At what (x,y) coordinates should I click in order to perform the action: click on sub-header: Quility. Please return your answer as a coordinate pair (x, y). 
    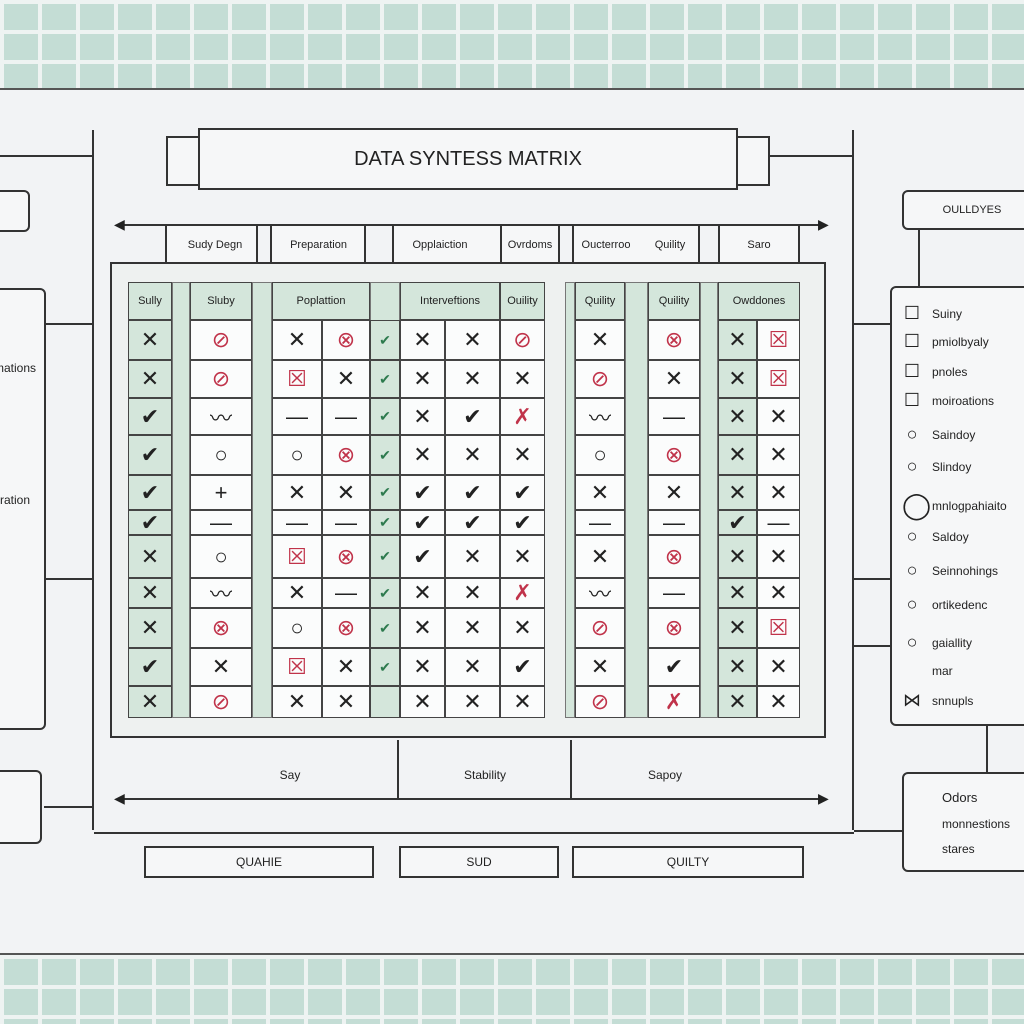
    Looking at the image, I should click on (674, 301).